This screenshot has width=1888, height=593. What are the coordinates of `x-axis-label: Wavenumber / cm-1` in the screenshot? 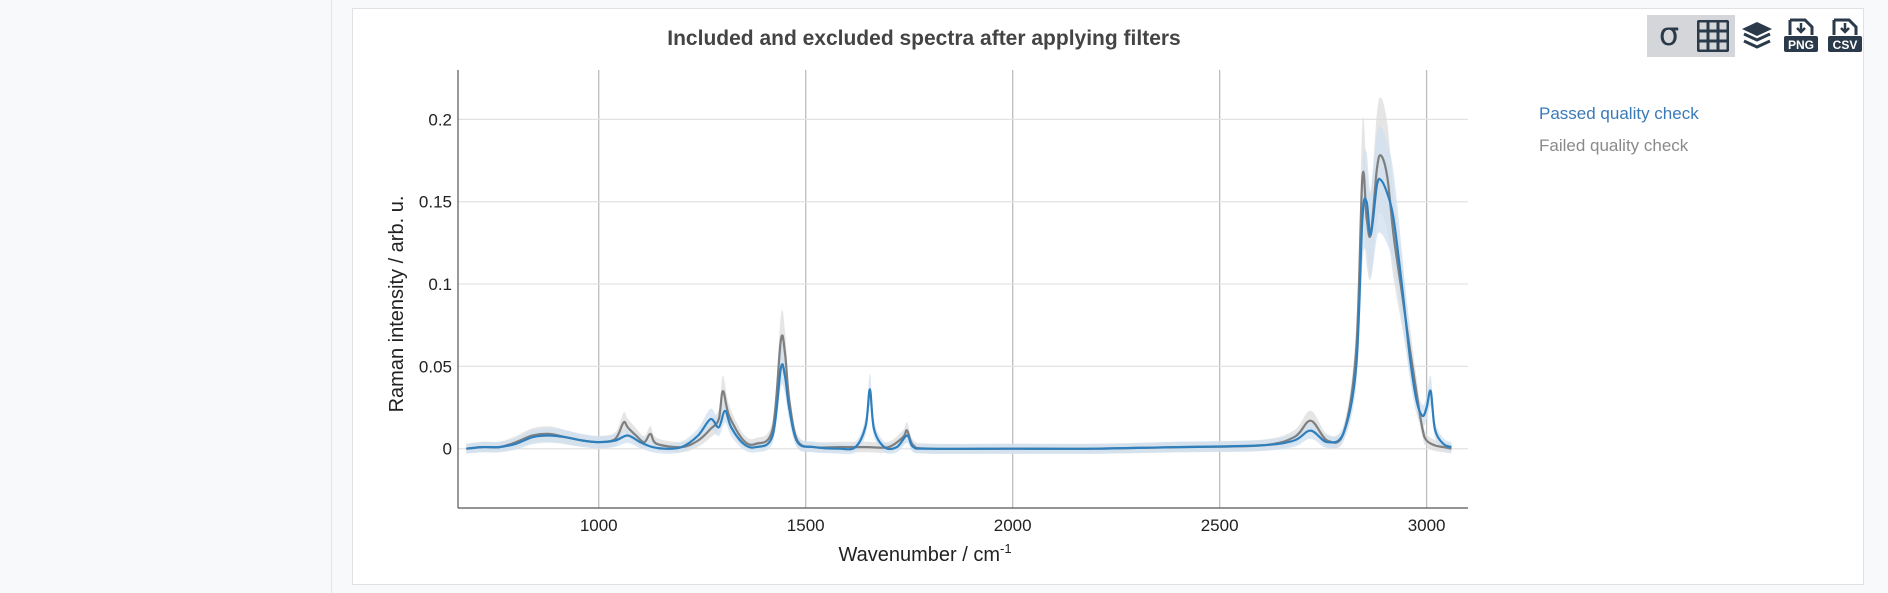 It's located at (924, 553).